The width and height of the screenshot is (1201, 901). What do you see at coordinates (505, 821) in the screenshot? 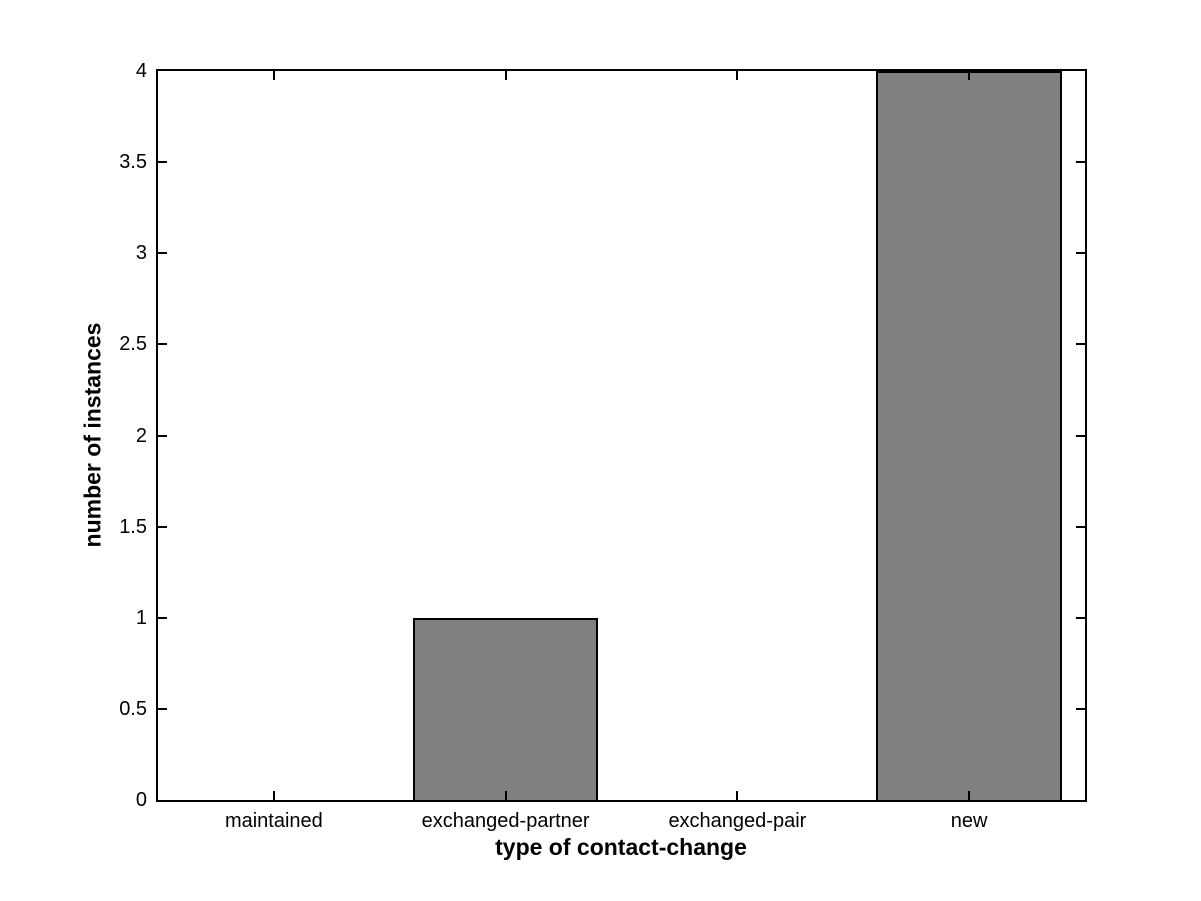
I see `x-tick-label-exchanged-partner: exchanged-partner` at bounding box center [505, 821].